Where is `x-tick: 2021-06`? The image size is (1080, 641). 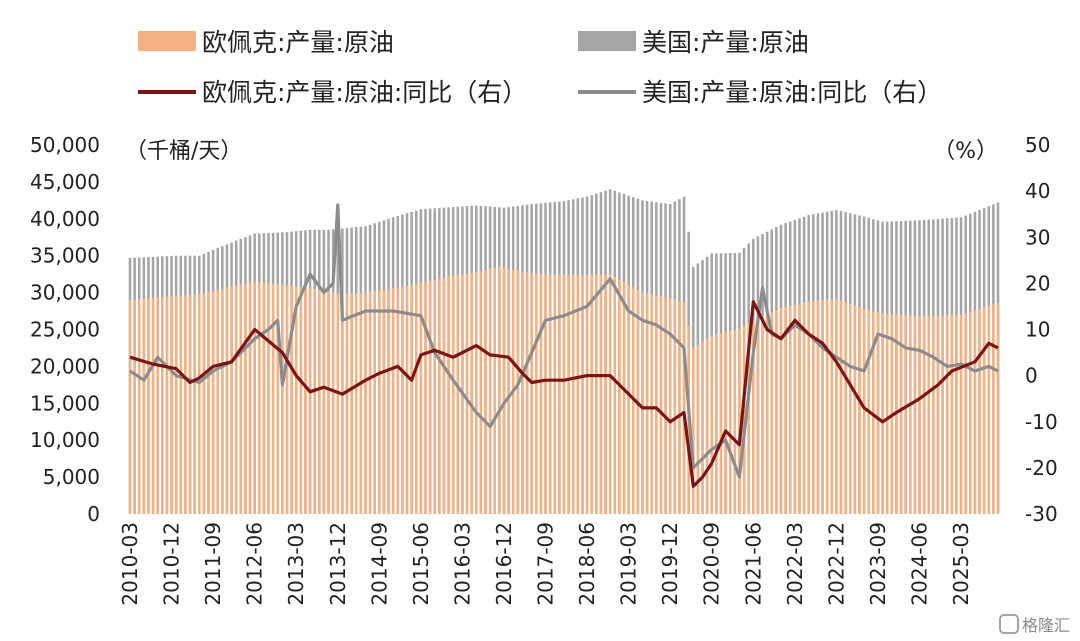 x-tick: 2021-06 is located at coordinates (753, 564).